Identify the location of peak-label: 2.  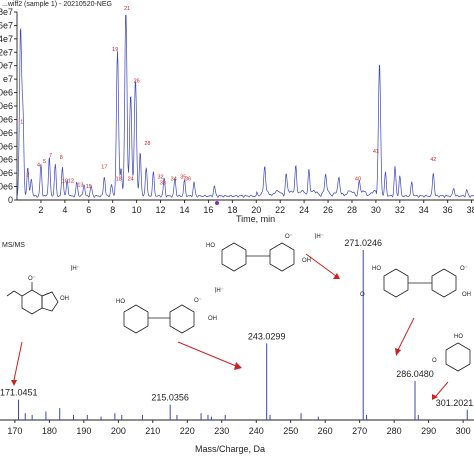
(27, 175).